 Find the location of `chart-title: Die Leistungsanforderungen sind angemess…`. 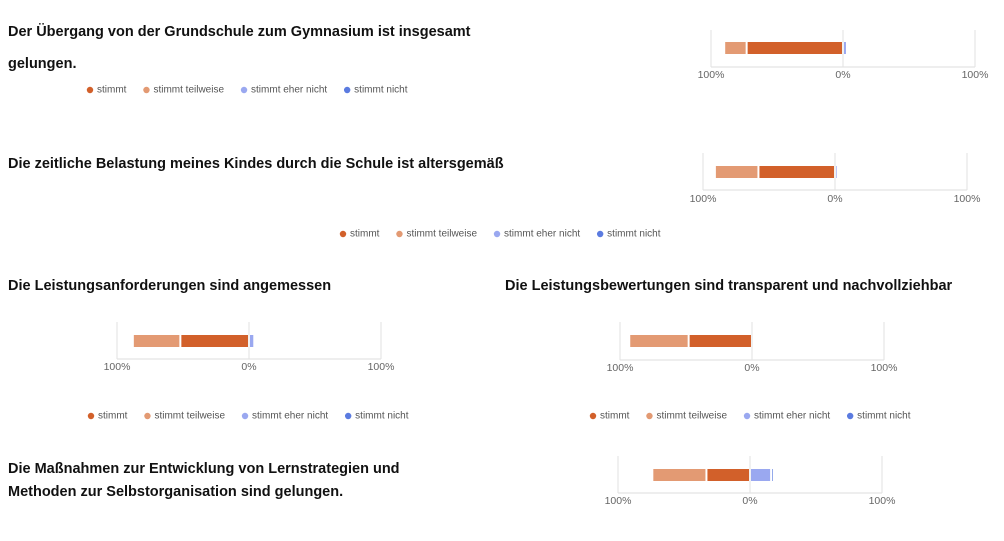

chart-title: Die Leistungsanforderungen sind angemess… is located at coordinates (170, 286).